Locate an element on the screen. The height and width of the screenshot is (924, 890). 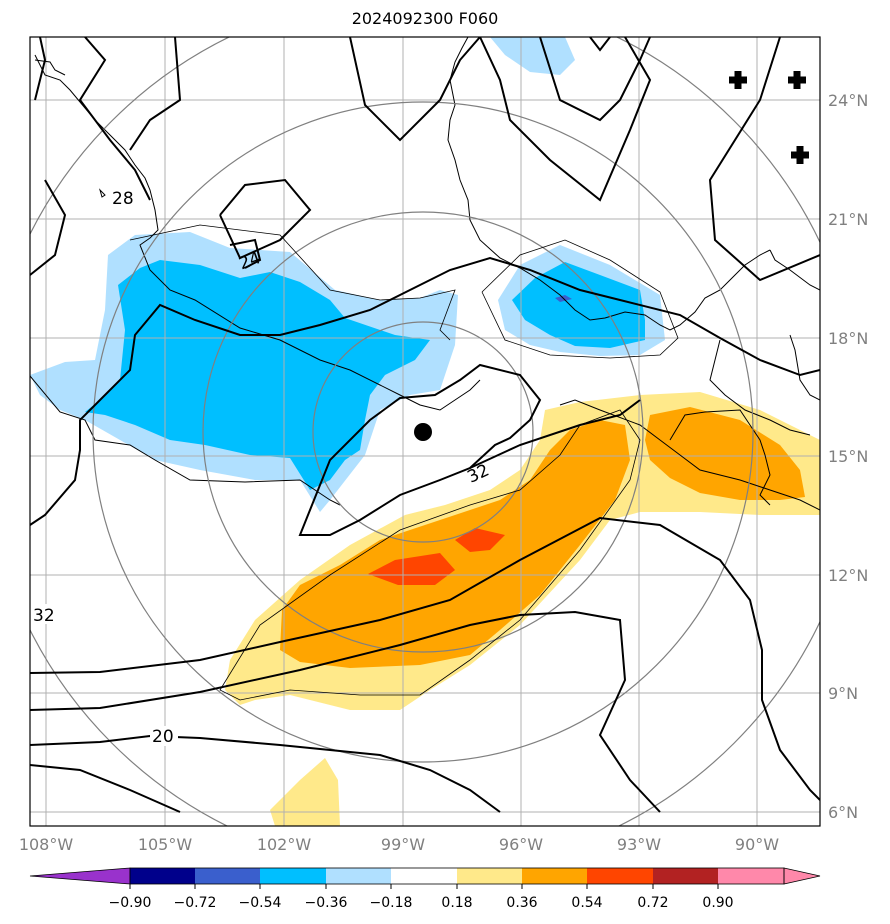
plus-markers is located at coordinates (769, 117).